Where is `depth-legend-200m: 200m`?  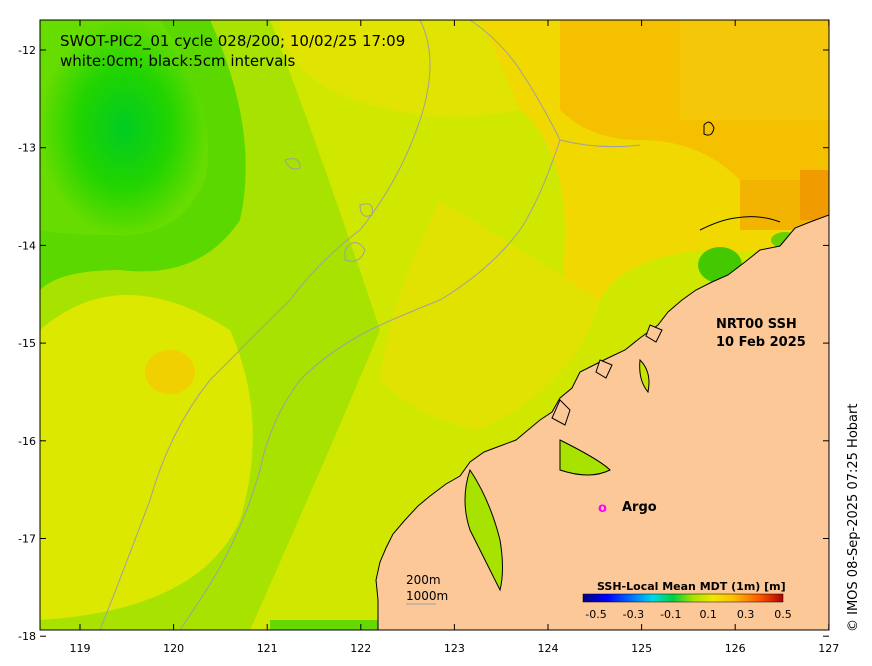
depth-legend-200m: 200m is located at coordinates (423, 580).